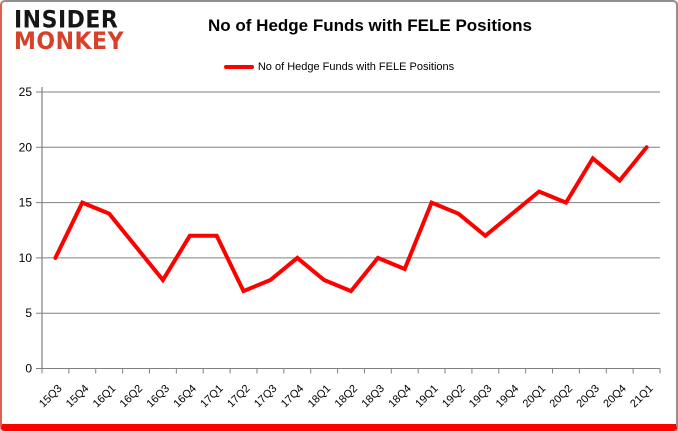  Describe the element at coordinates (66, 20) in the screenshot. I see `logo-line-insider: INSIDER` at that location.